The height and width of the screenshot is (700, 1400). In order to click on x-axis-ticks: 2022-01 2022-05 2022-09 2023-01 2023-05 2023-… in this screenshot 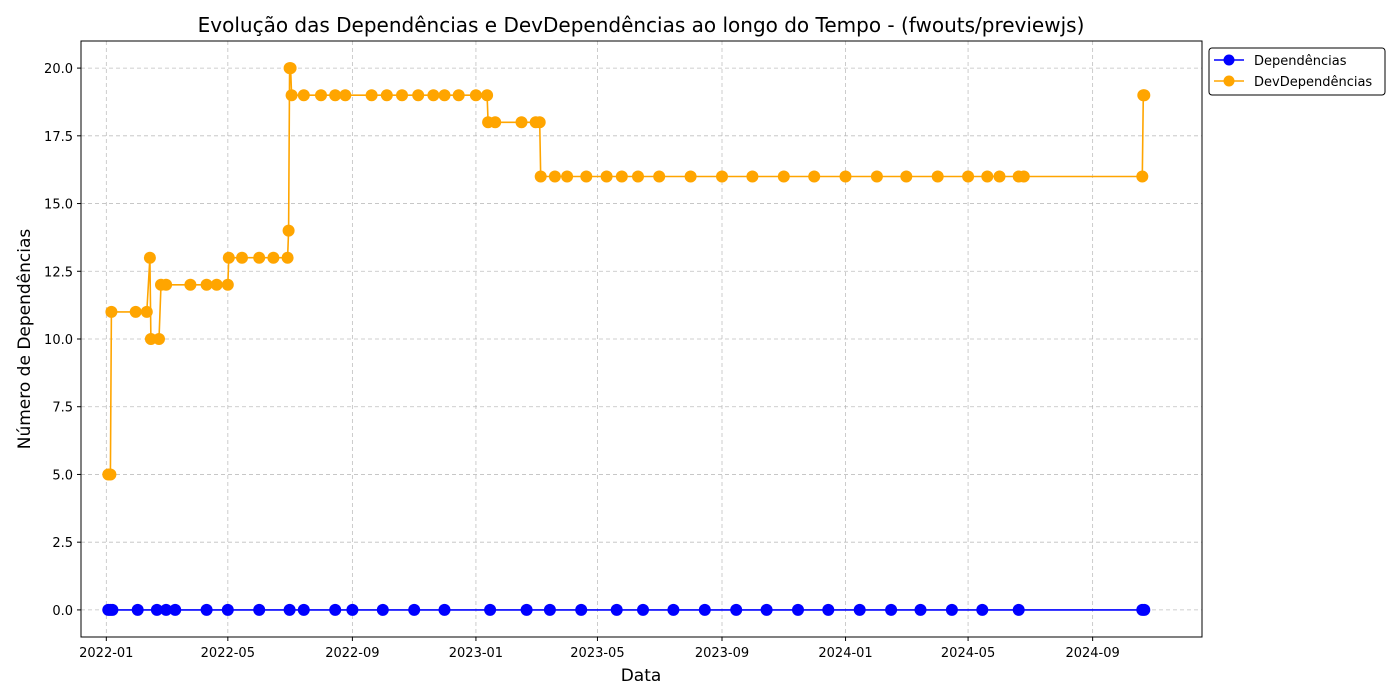, I will do `click(599, 649)`.